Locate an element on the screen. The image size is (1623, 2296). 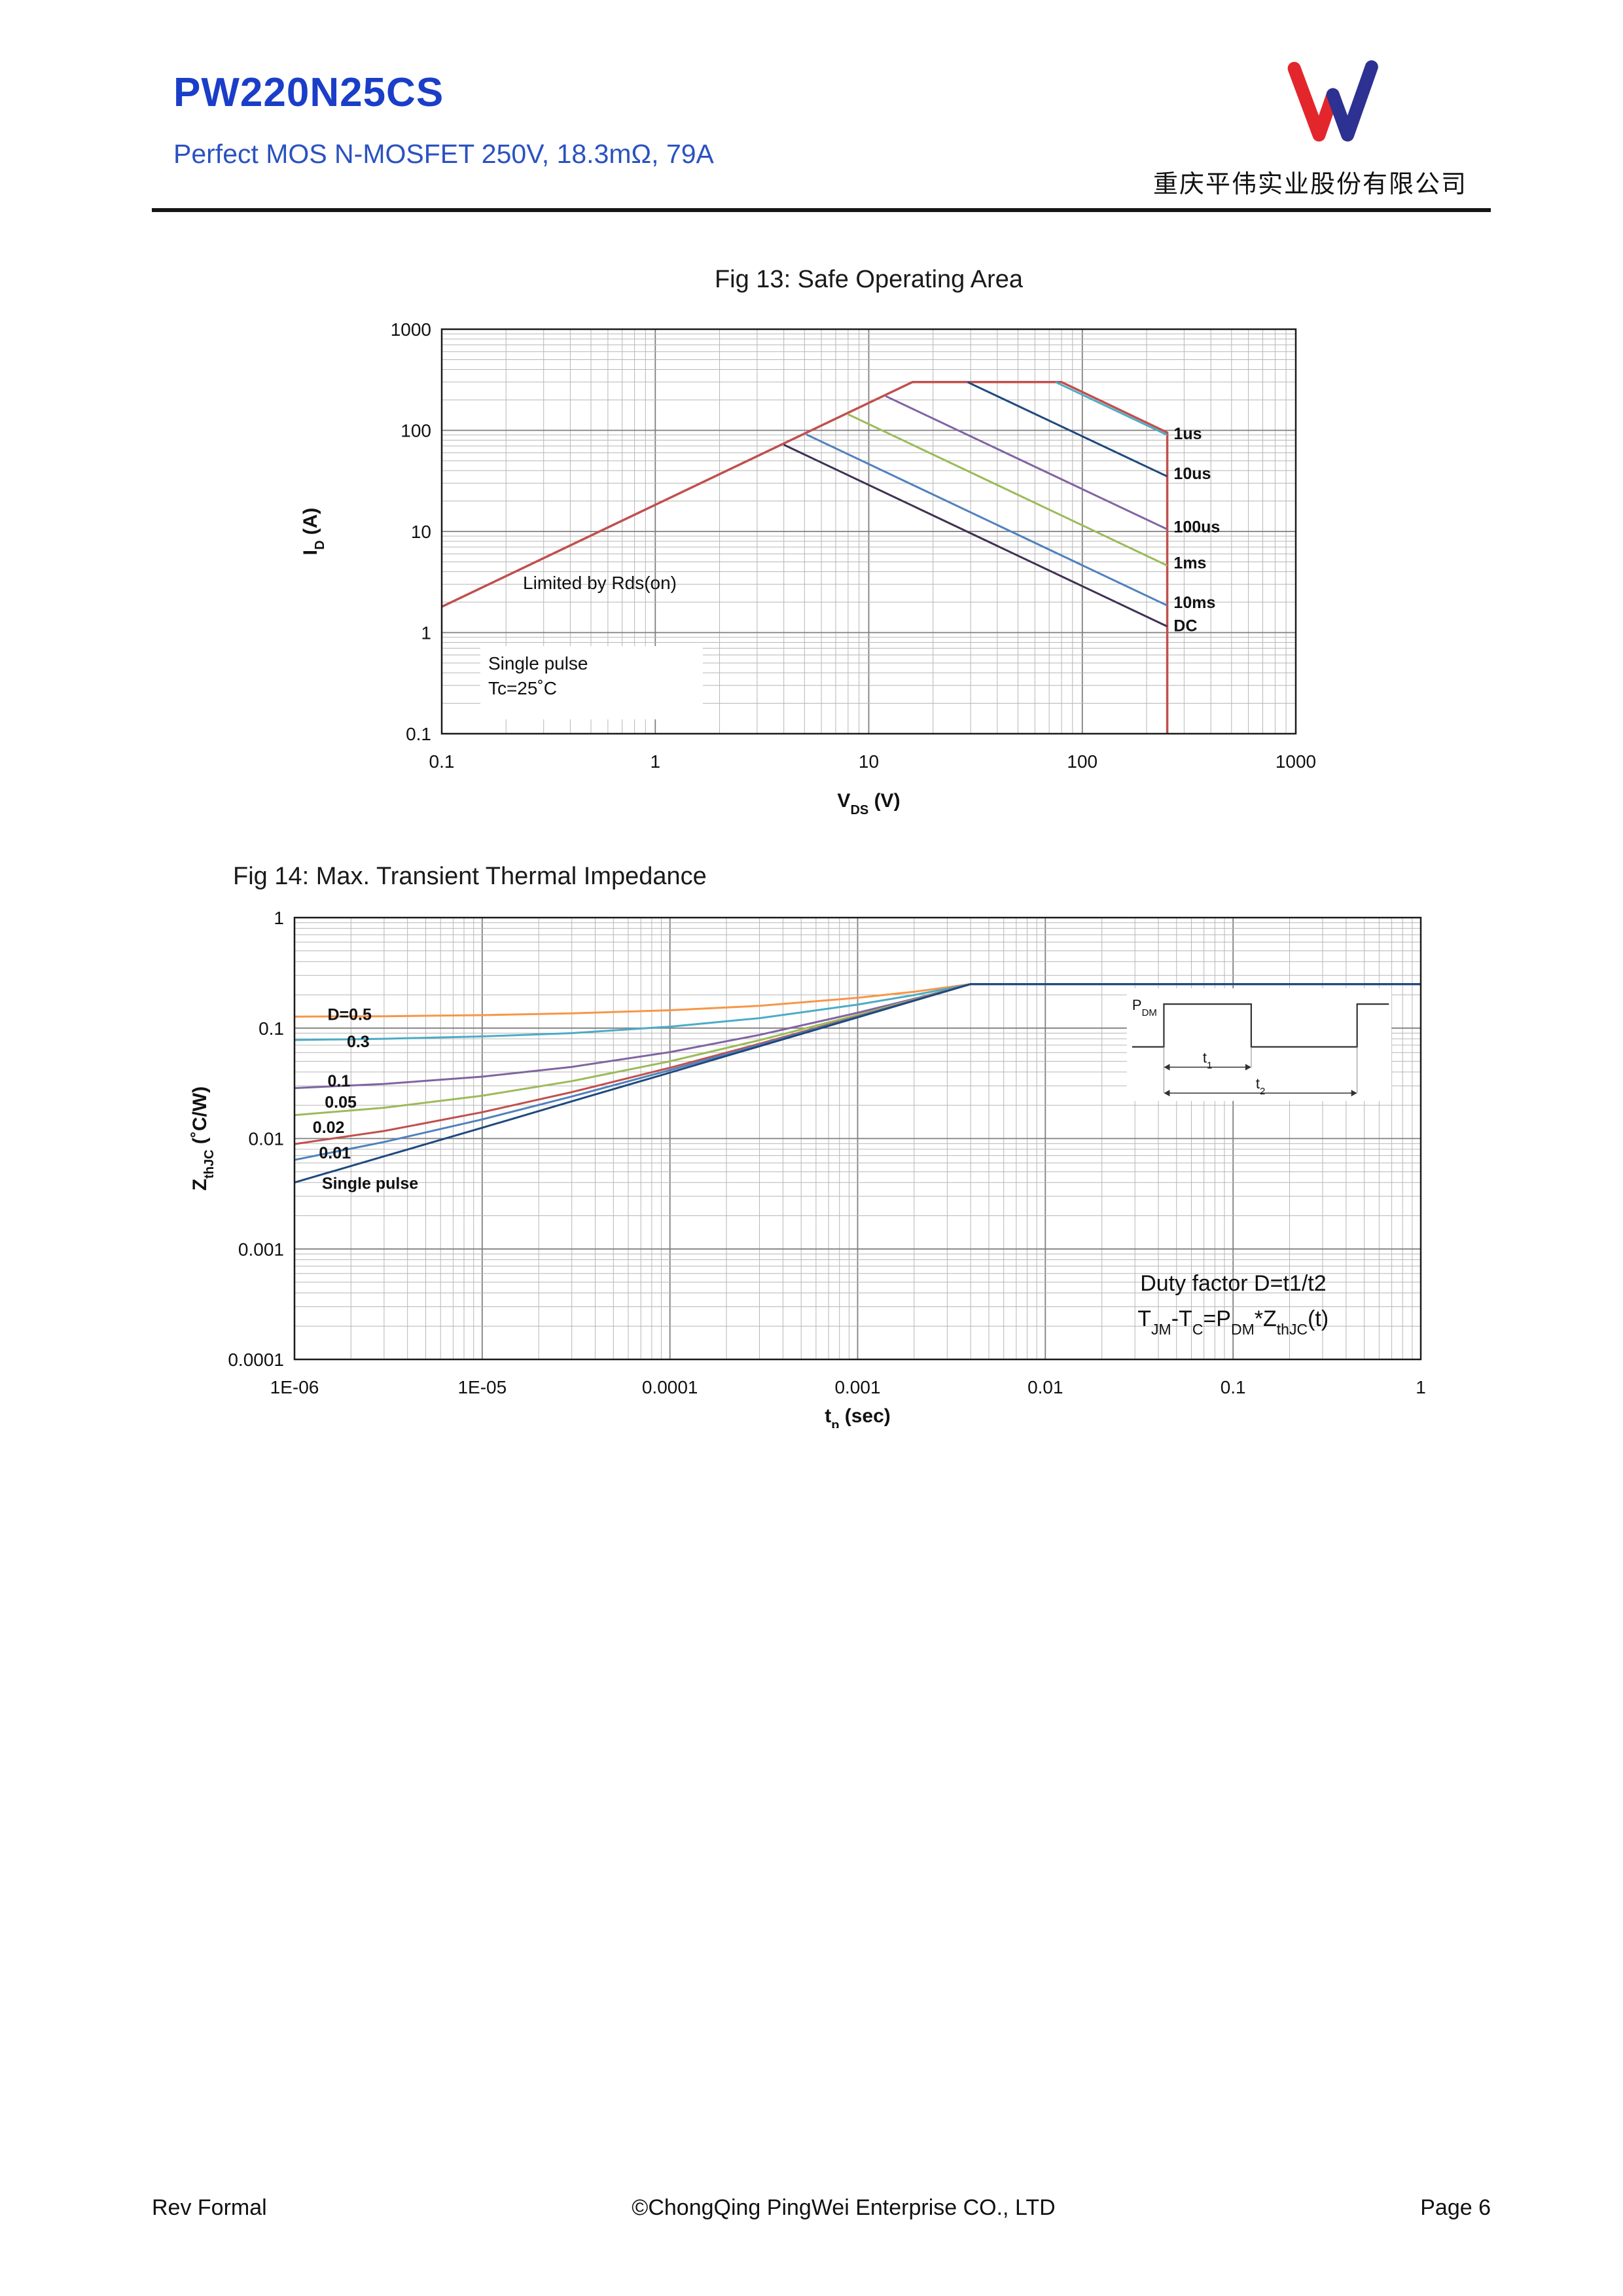
annotation: 0.01 is located at coordinates (335, 1153).